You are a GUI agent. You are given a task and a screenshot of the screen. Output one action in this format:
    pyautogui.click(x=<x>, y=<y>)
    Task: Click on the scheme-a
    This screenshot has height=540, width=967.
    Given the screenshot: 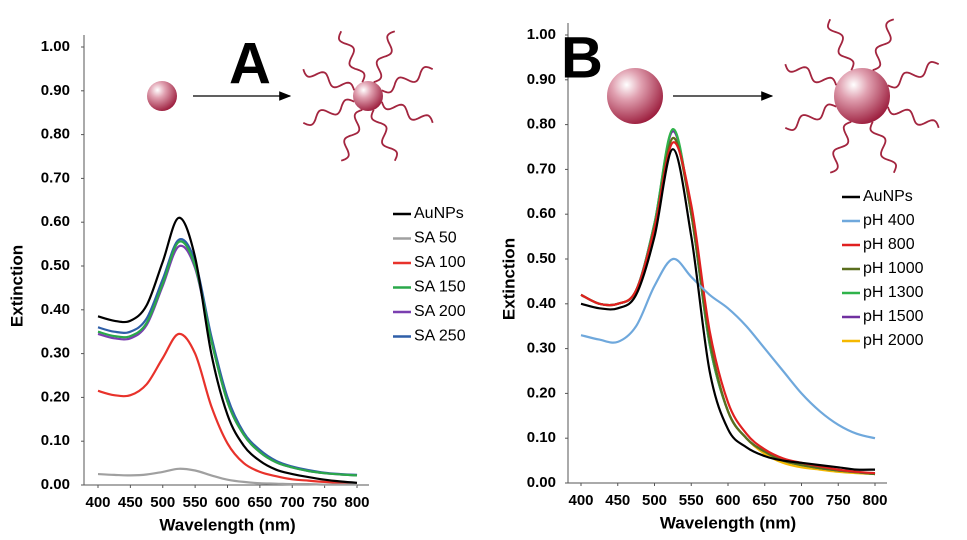 What is the action you would take?
    pyautogui.click(x=265, y=96)
    